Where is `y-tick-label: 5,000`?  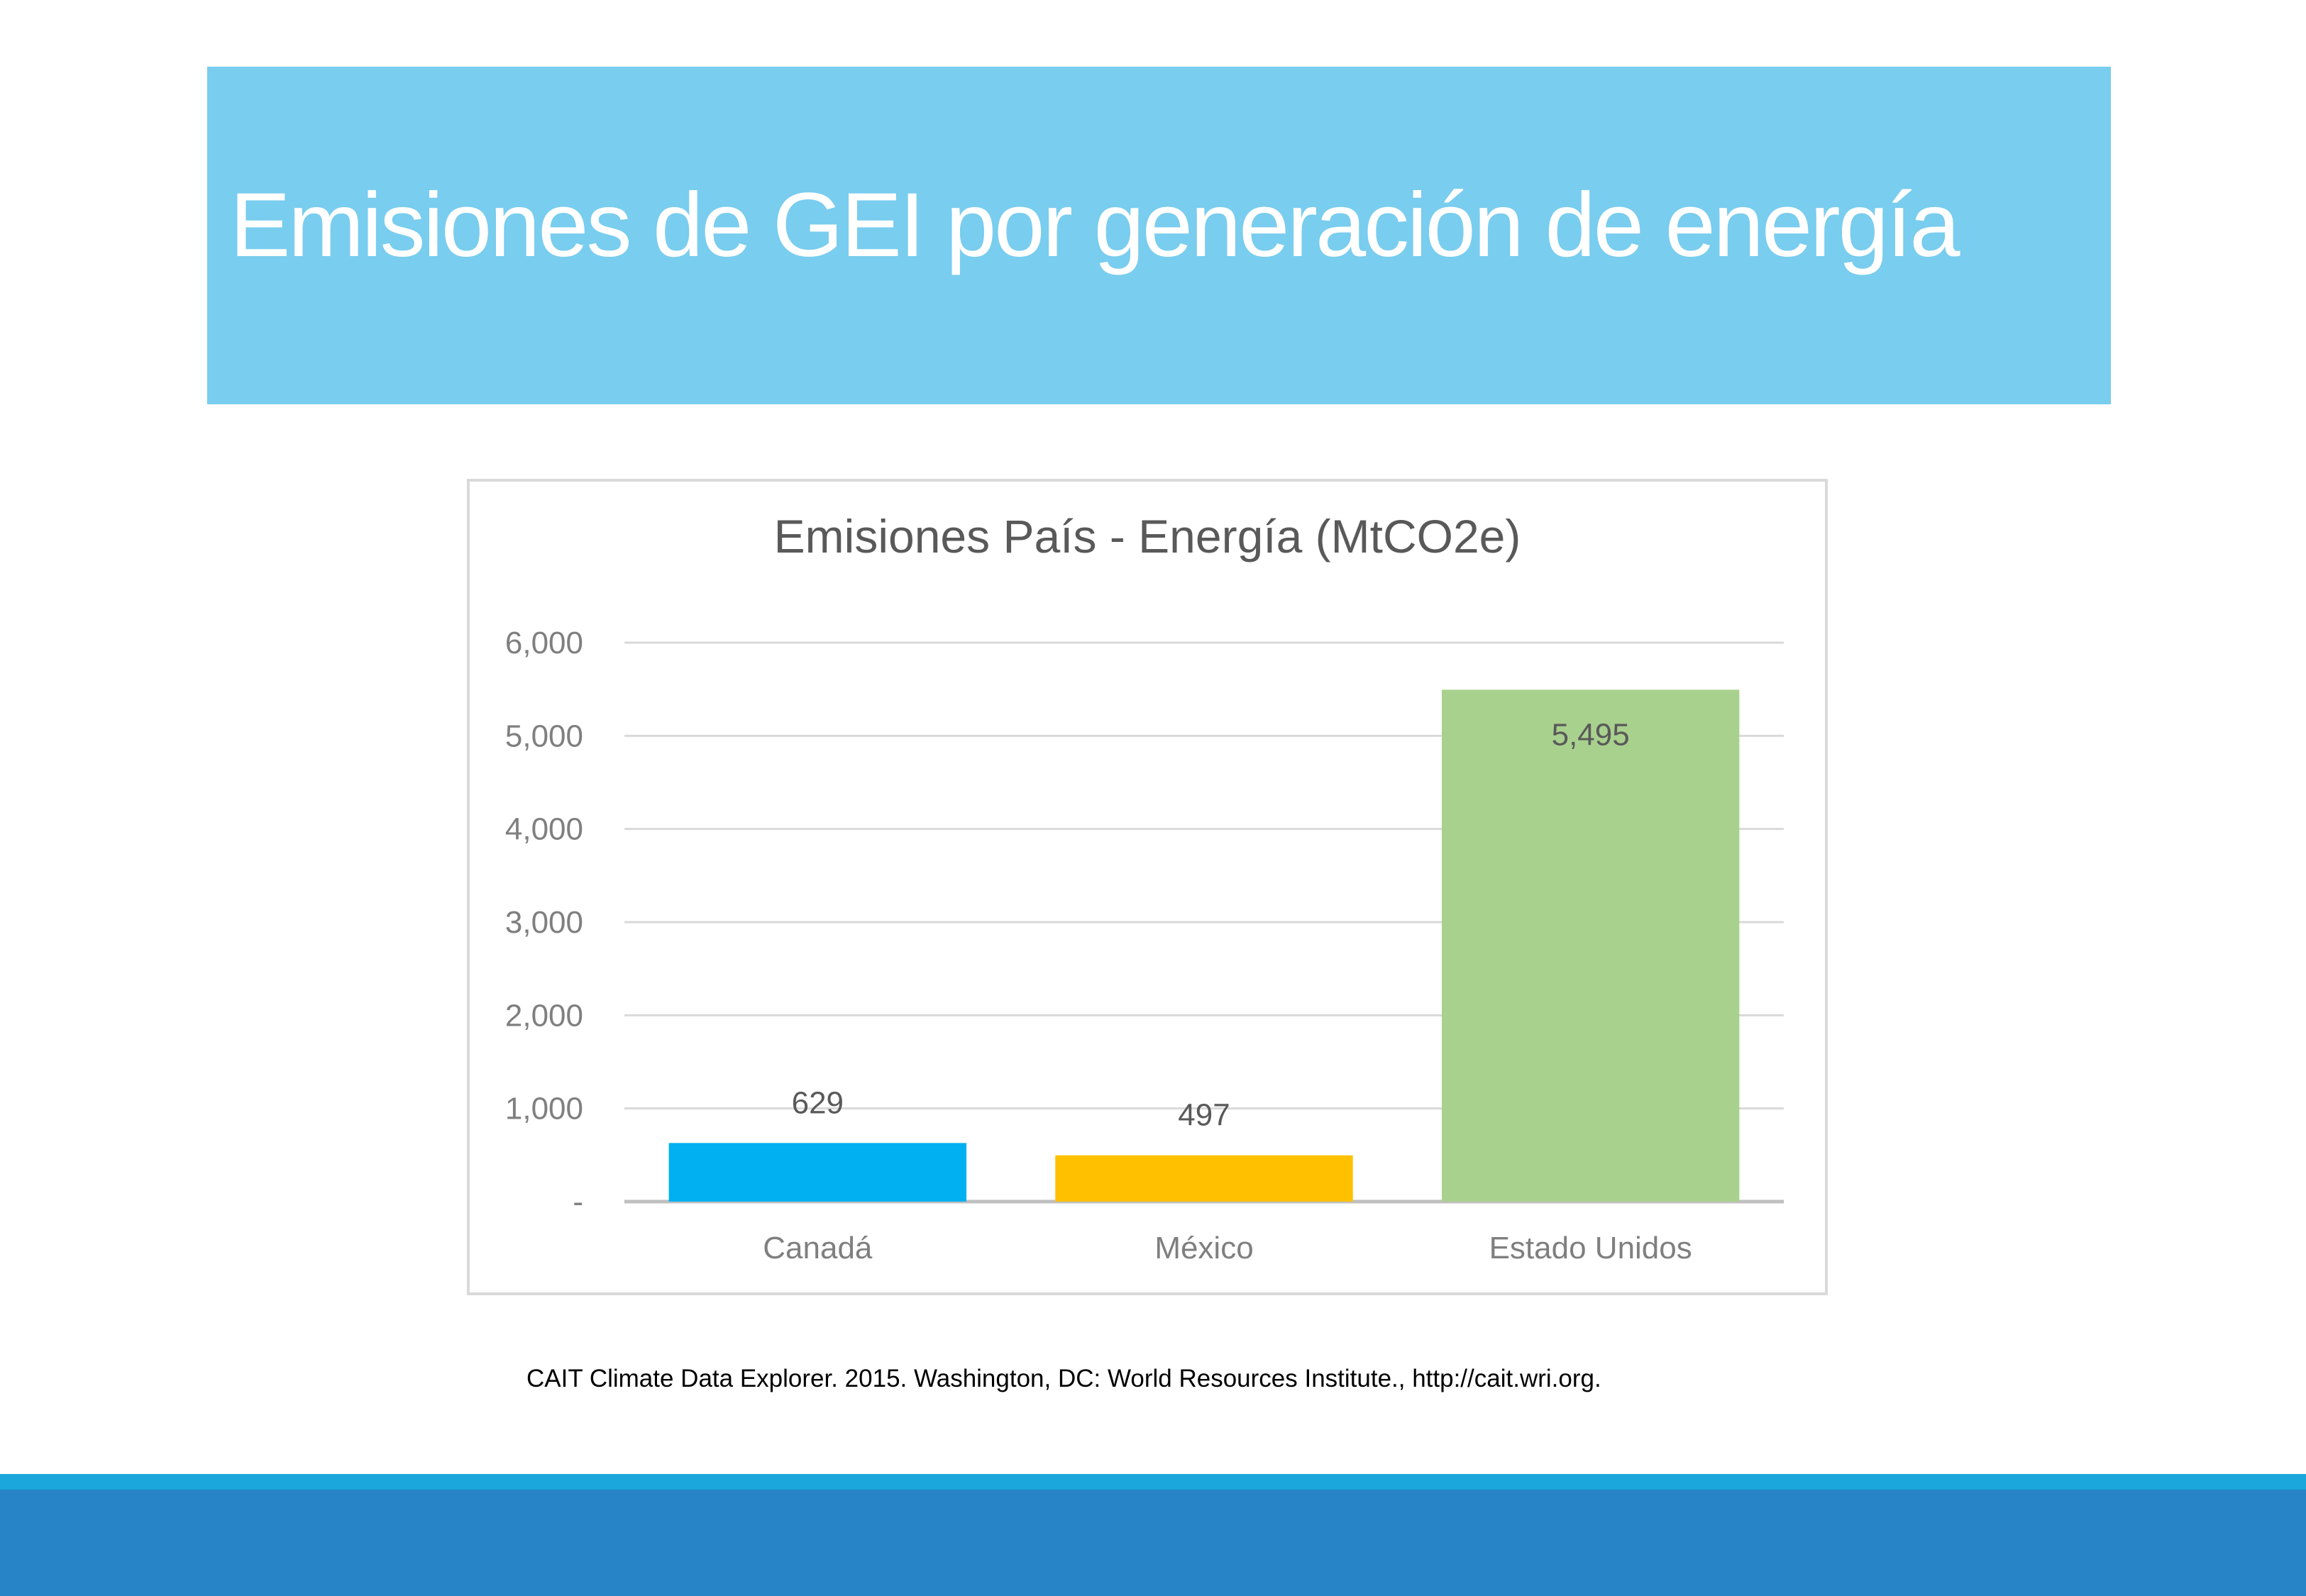
y-tick-label: 5,000 is located at coordinates (544, 736).